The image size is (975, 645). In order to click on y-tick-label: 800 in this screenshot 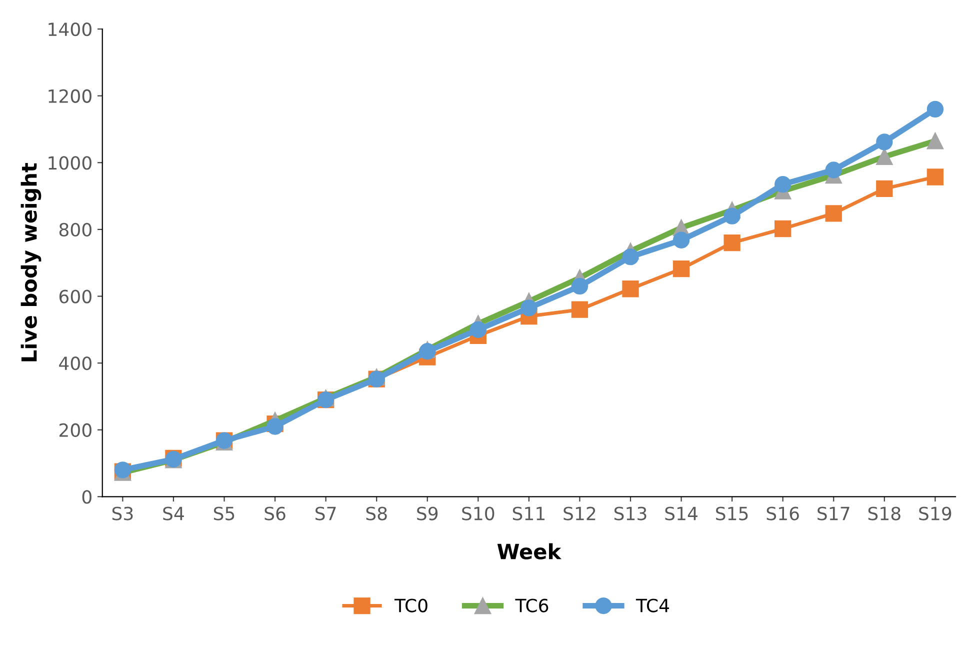, I will do `click(75, 229)`.